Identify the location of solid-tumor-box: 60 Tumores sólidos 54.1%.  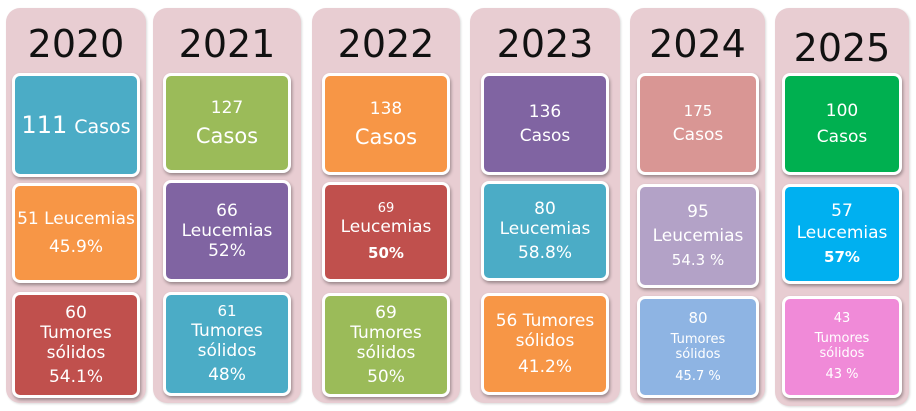
(76, 345).